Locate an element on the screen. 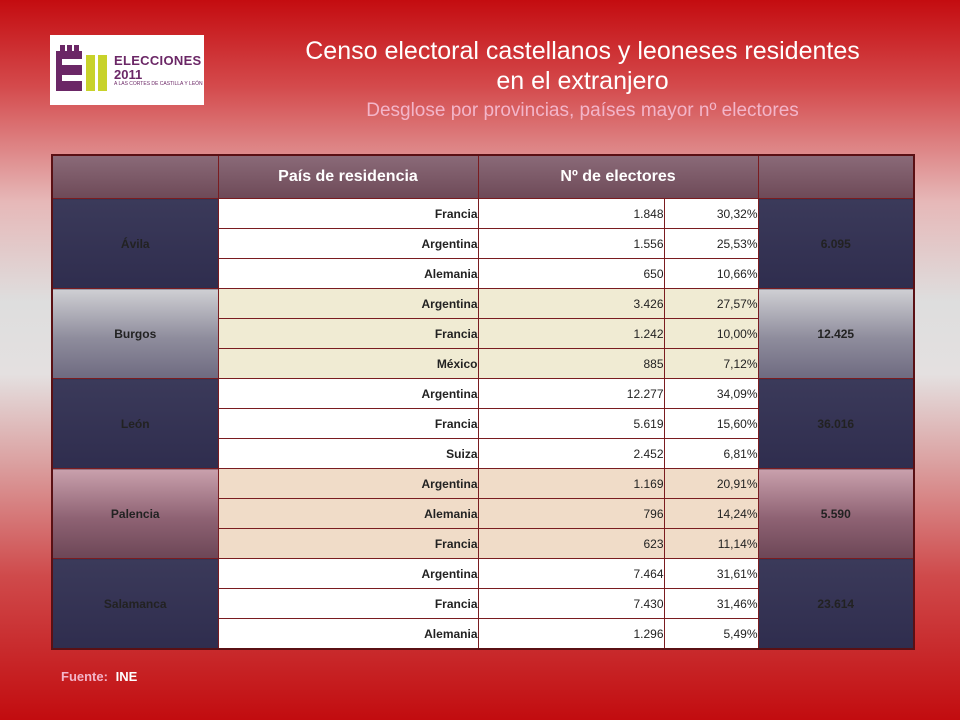 This screenshot has width=960, height=720. province-name: Burgos is located at coordinates (135, 333).